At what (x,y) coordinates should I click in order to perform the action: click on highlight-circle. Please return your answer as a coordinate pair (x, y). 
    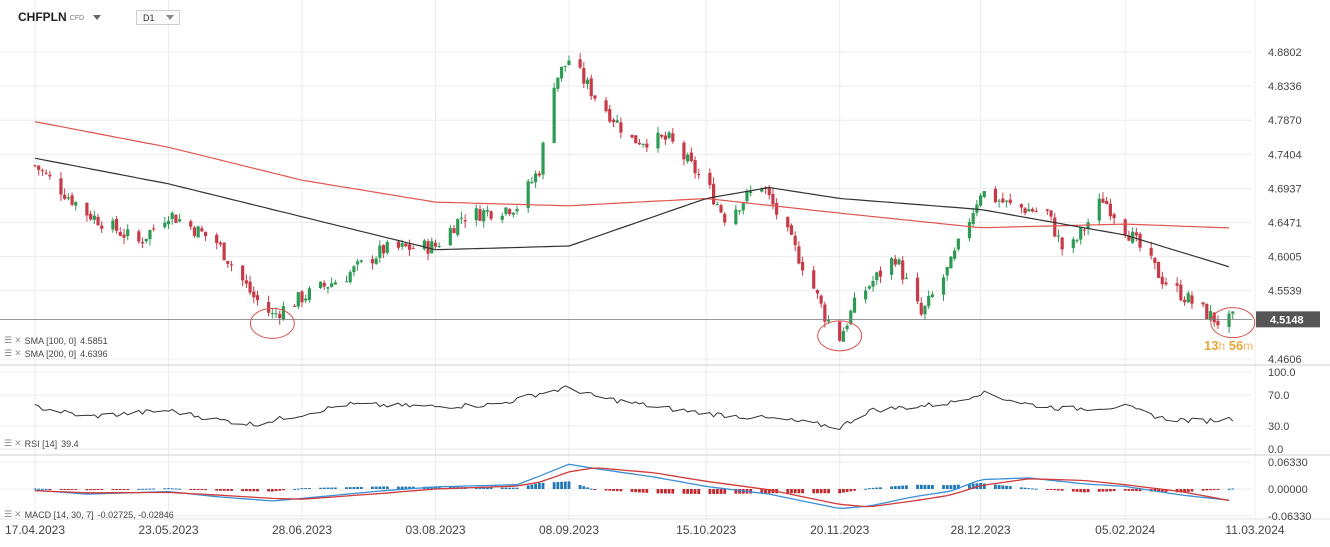
    Looking at the image, I should click on (1233, 323).